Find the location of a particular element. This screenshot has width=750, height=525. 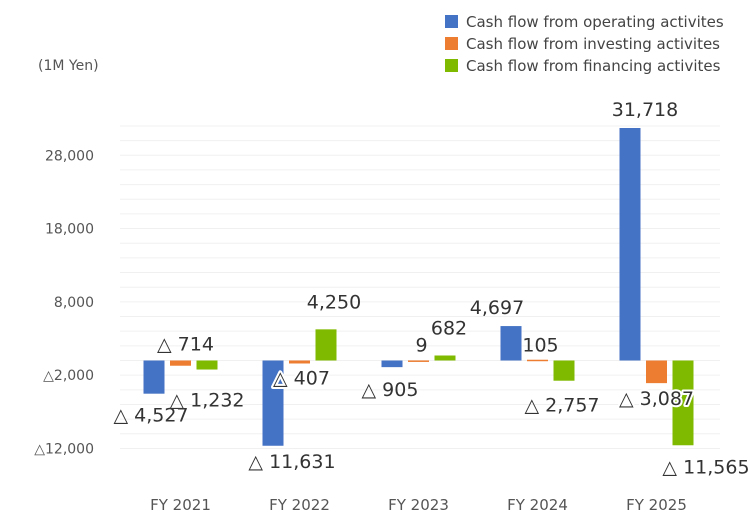

data-label: 9 is located at coordinates (421, 345).